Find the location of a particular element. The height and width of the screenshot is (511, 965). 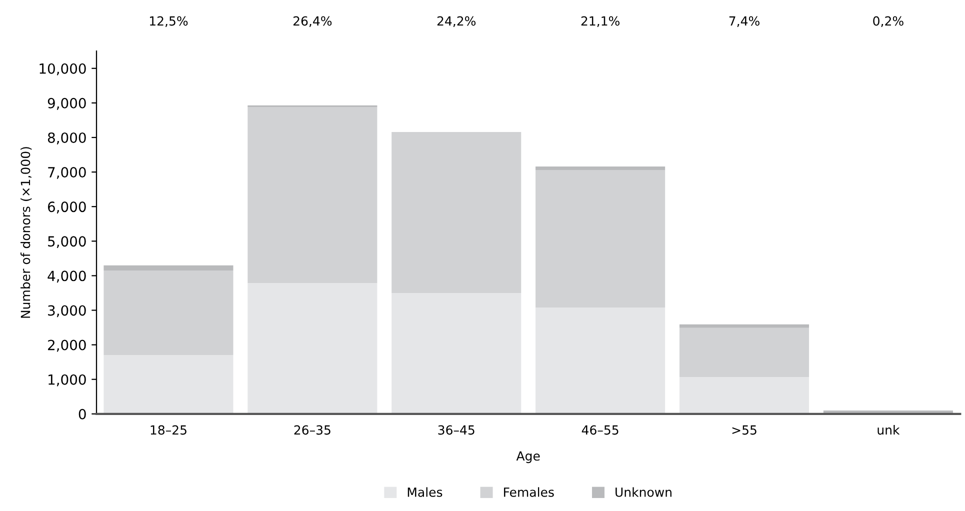

x-tick-label: 26–35 is located at coordinates (312, 430).